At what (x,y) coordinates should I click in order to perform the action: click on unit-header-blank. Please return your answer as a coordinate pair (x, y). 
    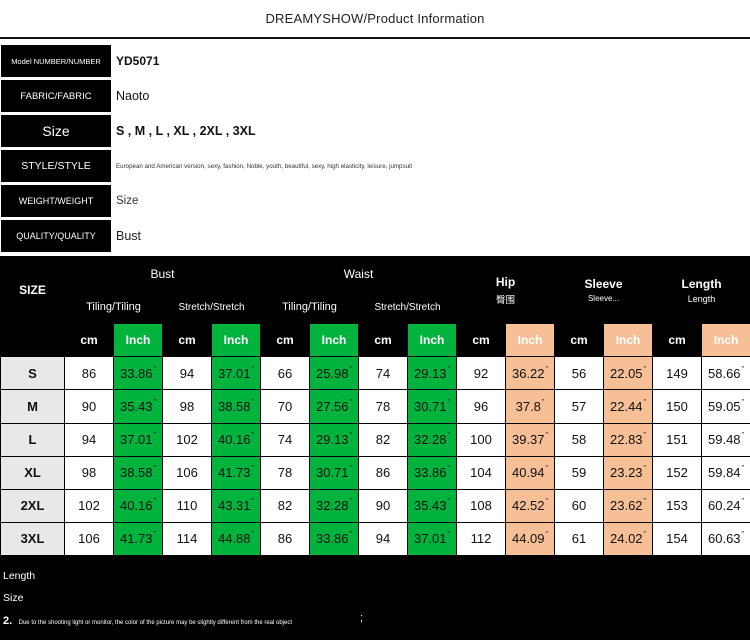
    Looking at the image, I should click on (32, 340).